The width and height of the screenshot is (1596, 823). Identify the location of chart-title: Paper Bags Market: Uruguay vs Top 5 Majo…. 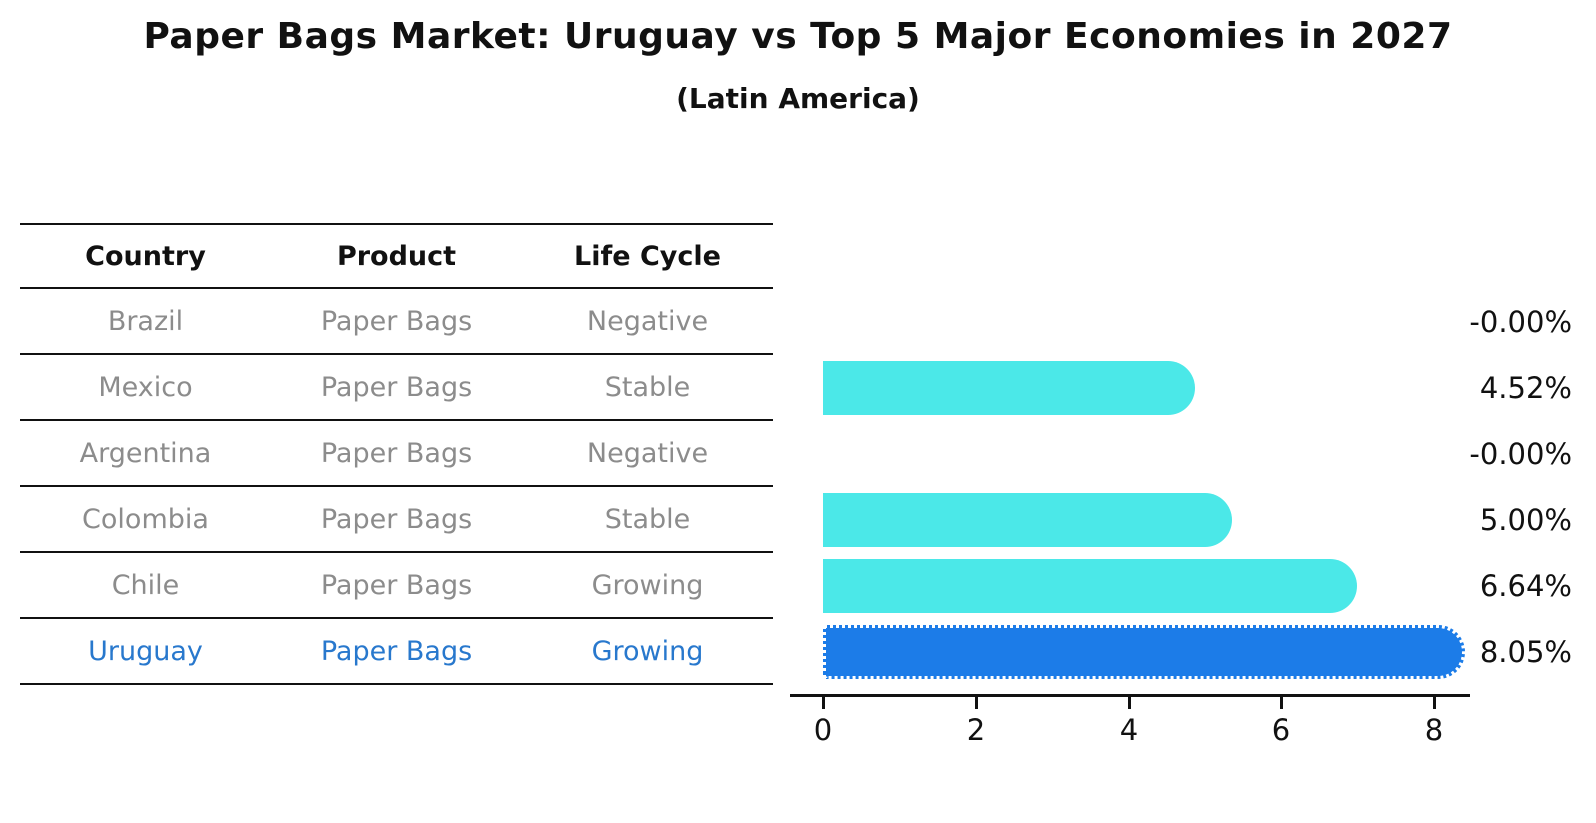
(798, 36).